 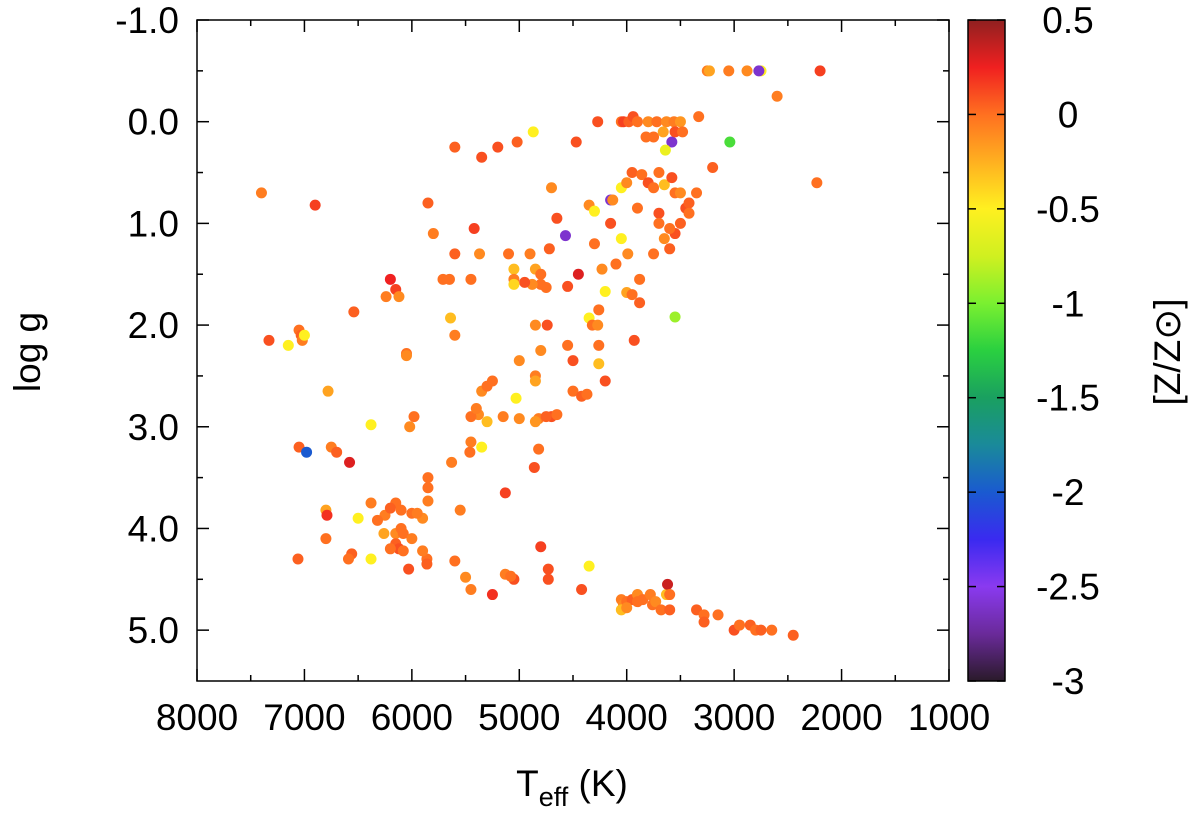 I want to click on y-tick-label: 4.0, so click(x=153, y=528).